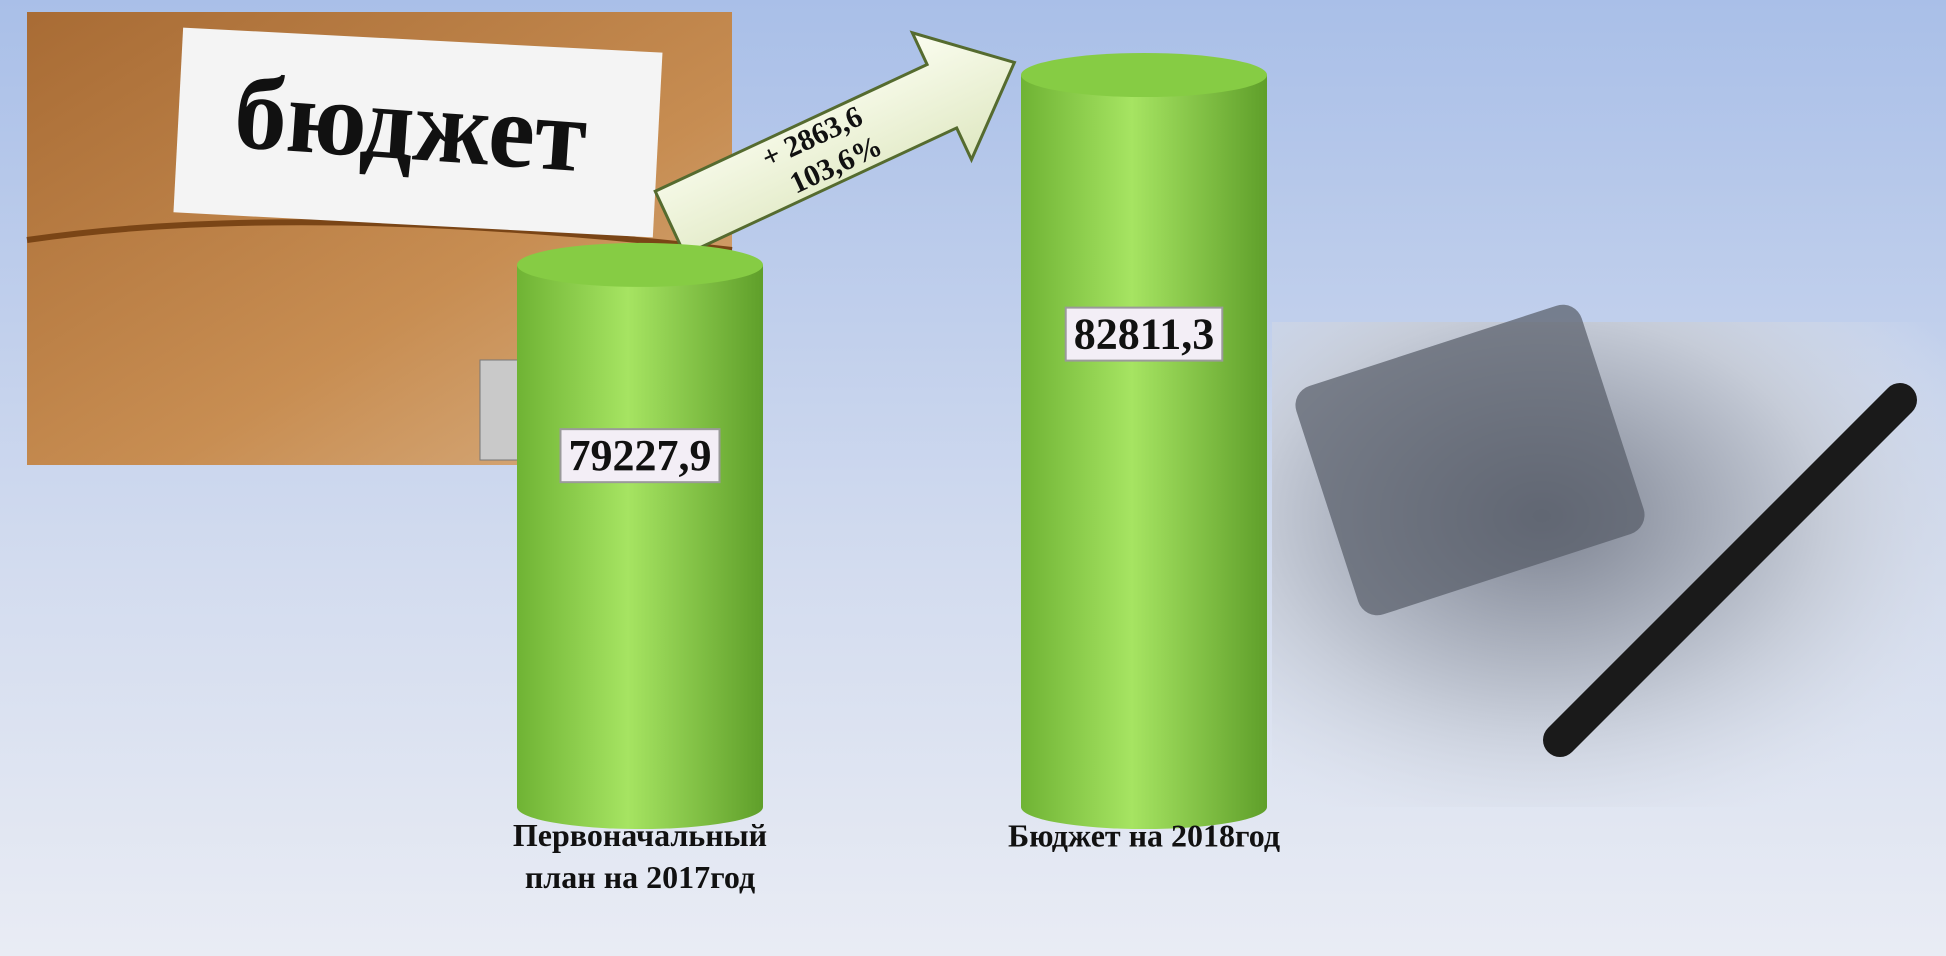 This screenshot has height=956, width=1946. Describe the element at coordinates (640, 877) in the screenshot. I see `x-tick-label-line: план на 2017год` at that location.